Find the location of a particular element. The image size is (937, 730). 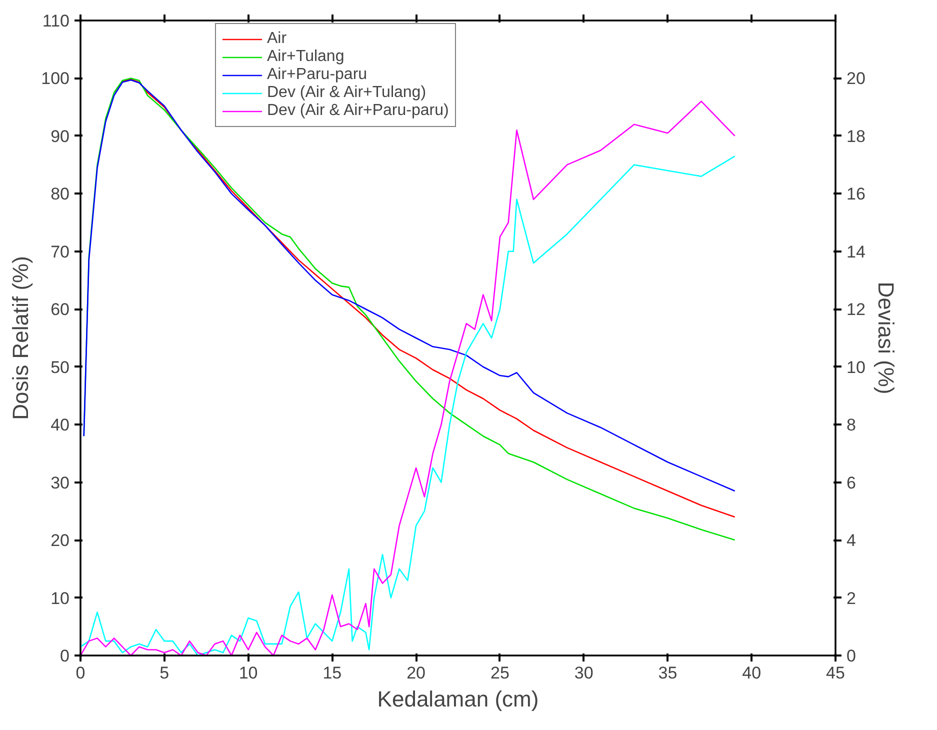

y-tick-label: 90 is located at coordinates (60, 136).